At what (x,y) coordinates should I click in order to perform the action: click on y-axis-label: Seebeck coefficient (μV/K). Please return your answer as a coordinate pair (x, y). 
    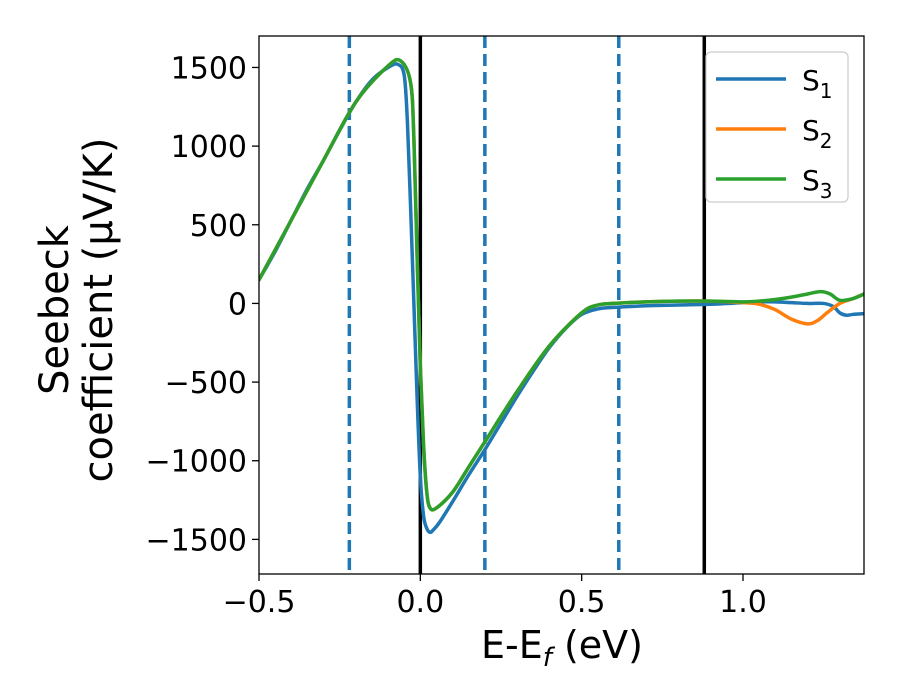
    Looking at the image, I should click on (77, 310).